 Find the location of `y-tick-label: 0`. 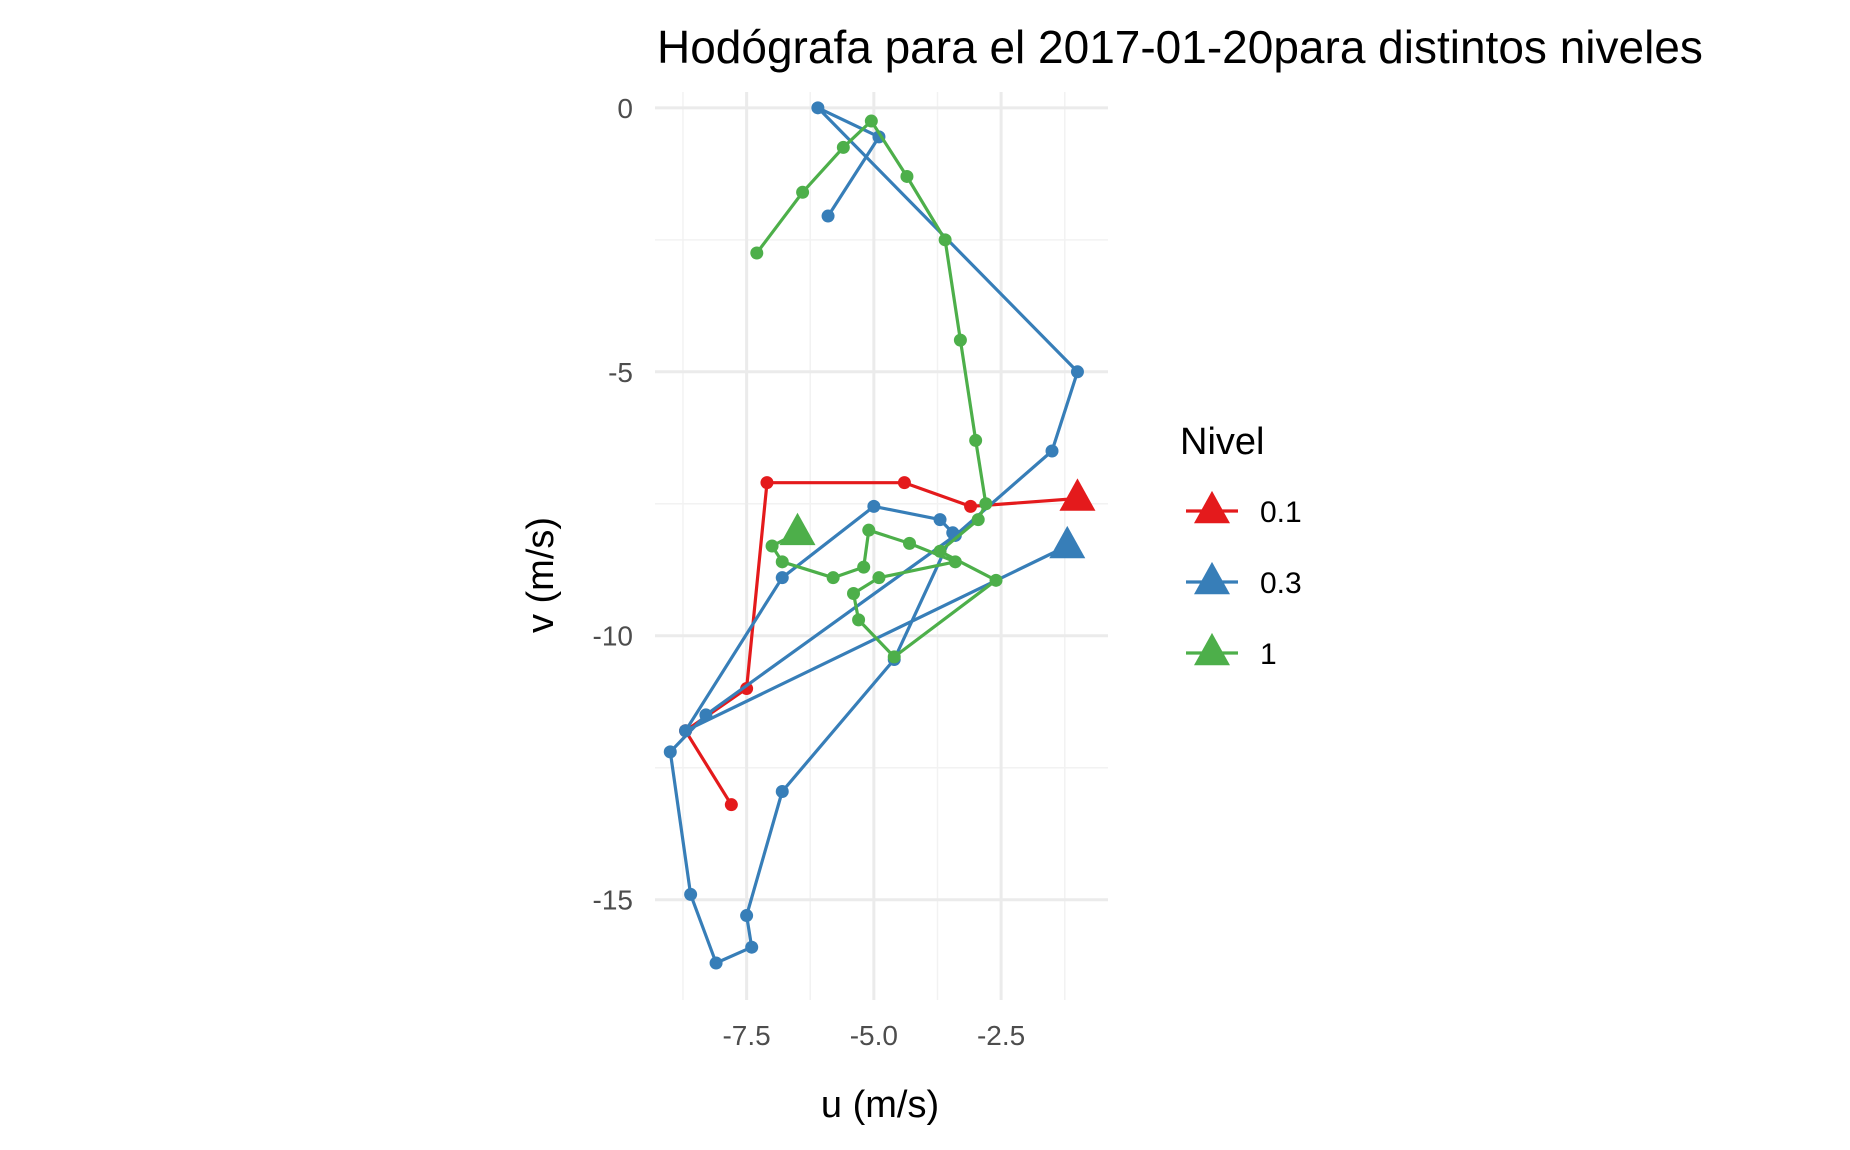

y-tick-label: 0 is located at coordinates (625, 108).